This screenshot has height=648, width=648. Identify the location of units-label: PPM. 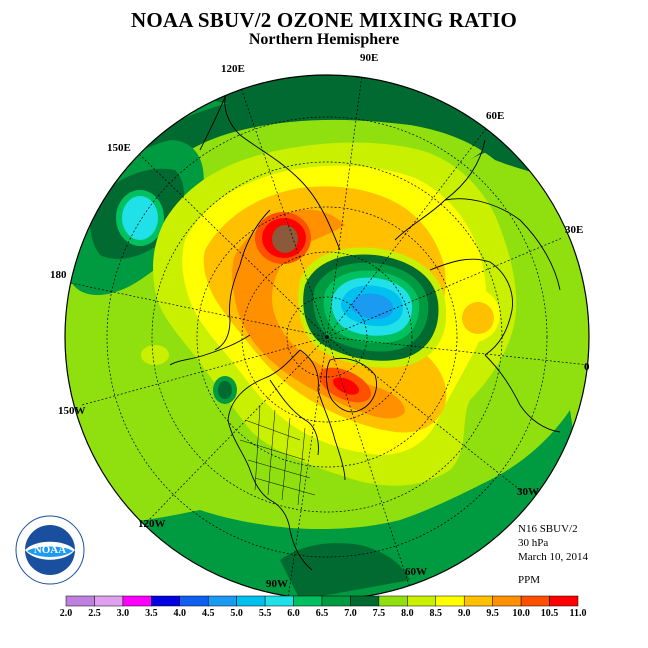
(529, 580).